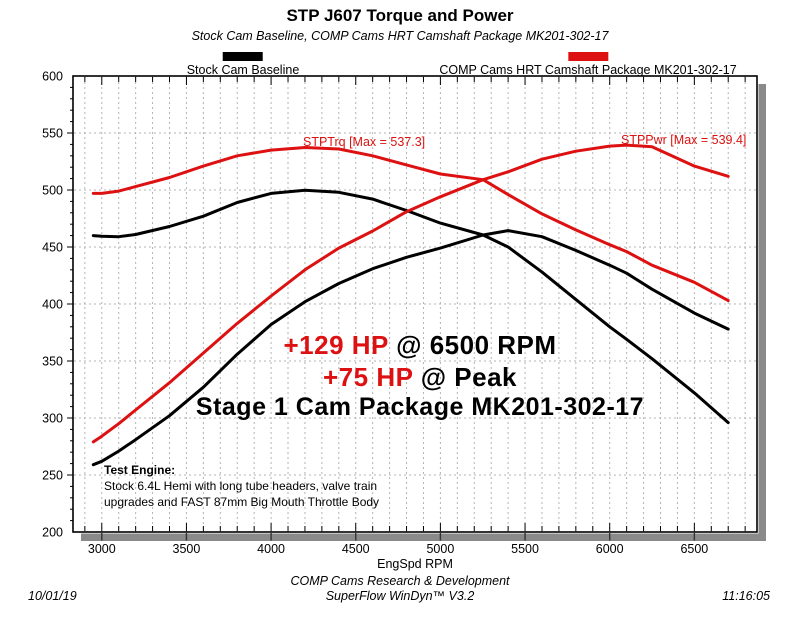 The width and height of the screenshot is (800, 618). Describe the element at coordinates (336, 345) in the screenshot. I see `gain-value-red: +129 HP` at that location.